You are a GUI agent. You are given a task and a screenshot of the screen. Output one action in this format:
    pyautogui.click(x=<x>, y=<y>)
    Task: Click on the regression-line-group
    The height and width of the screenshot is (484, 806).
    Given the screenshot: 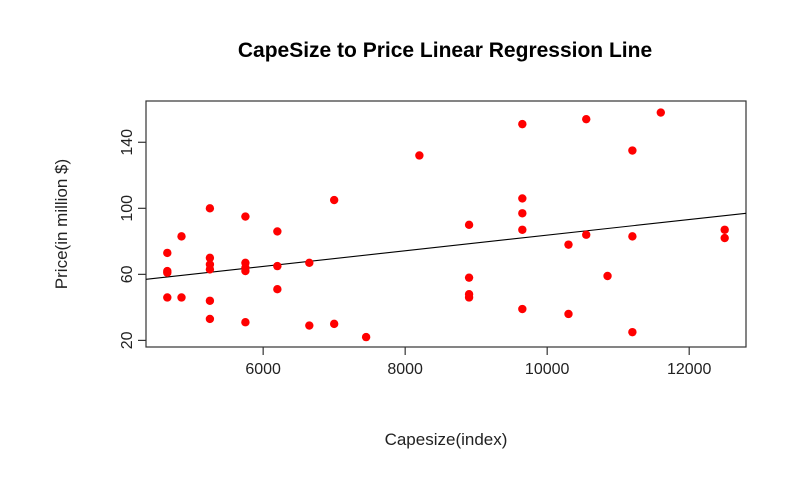 What is the action you would take?
    pyautogui.click(x=446, y=246)
    